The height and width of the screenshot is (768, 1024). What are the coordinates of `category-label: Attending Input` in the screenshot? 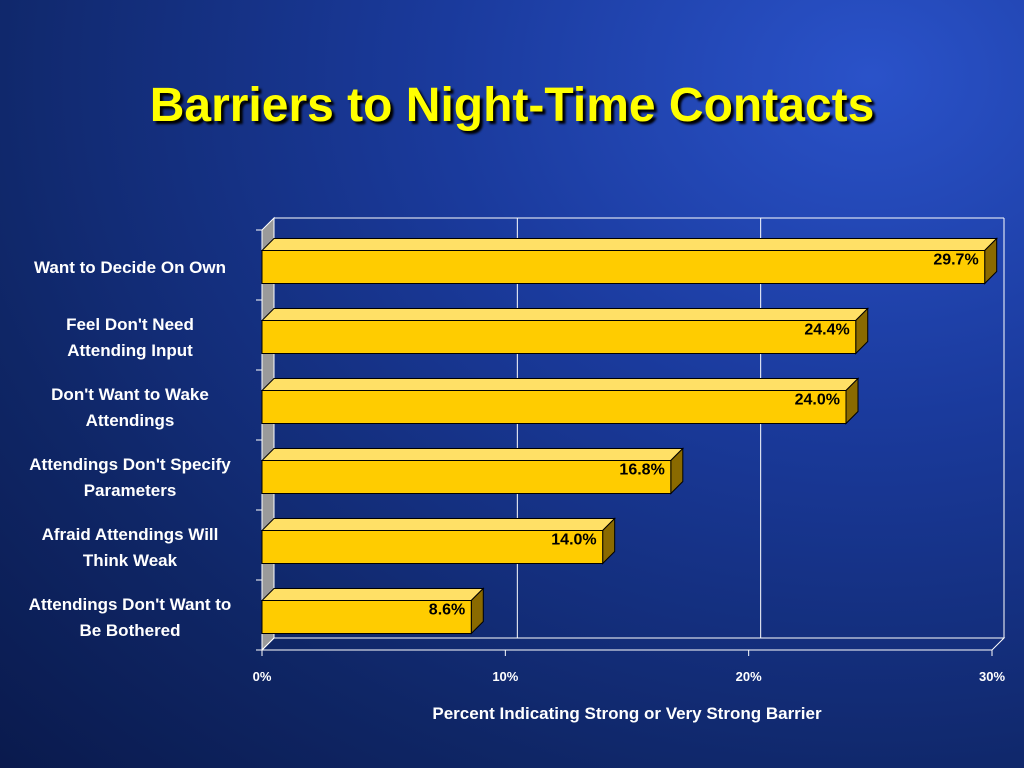 It's located at (130, 350).